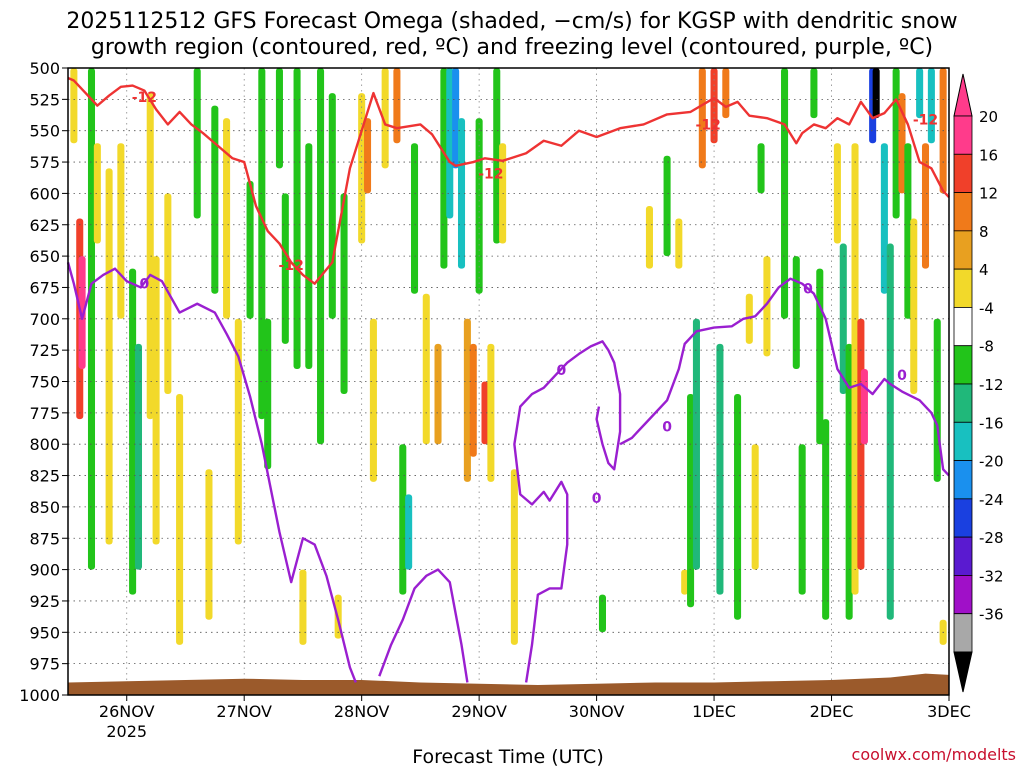  Describe the element at coordinates (127, 711) in the screenshot. I see `x-tick-label: 26NOV` at that location.